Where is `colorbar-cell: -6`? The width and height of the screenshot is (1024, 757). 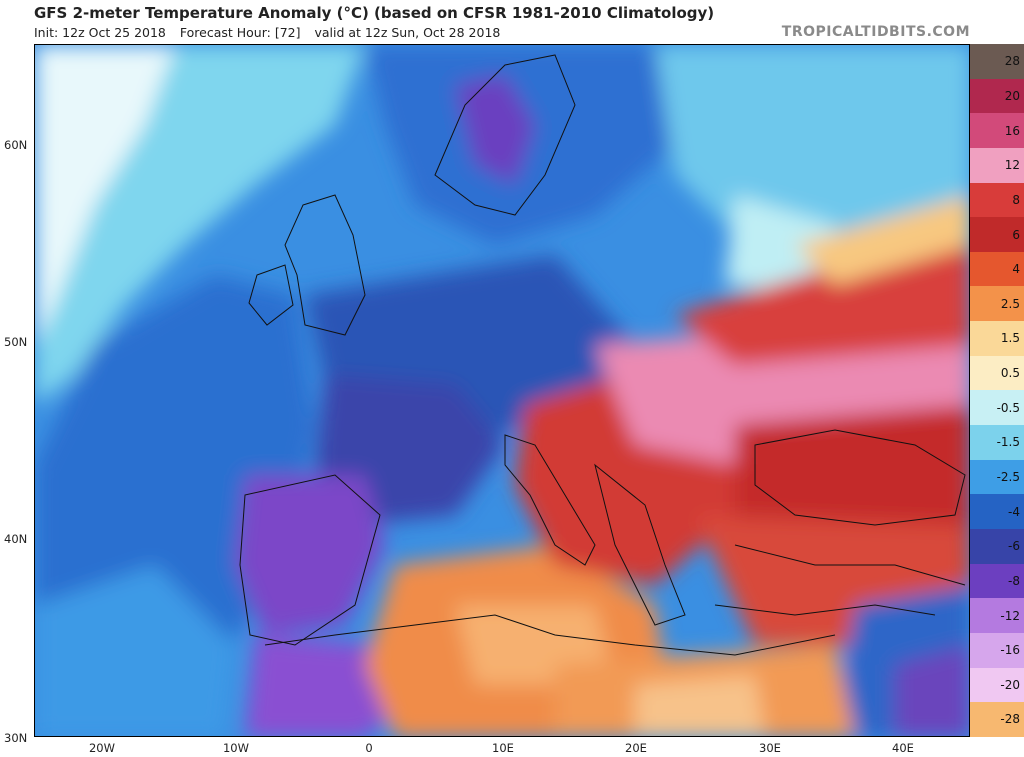 colorbar-cell: -6 is located at coordinates (997, 546).